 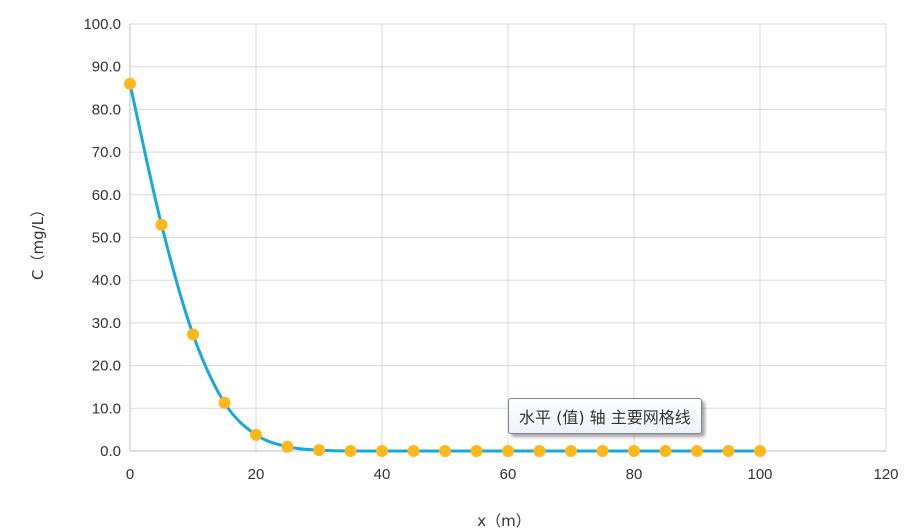 What do you see at coordinates (106, 280) in the screenshot?
I see `y-tick-label: 40.0` at bounding box center [106, 280].